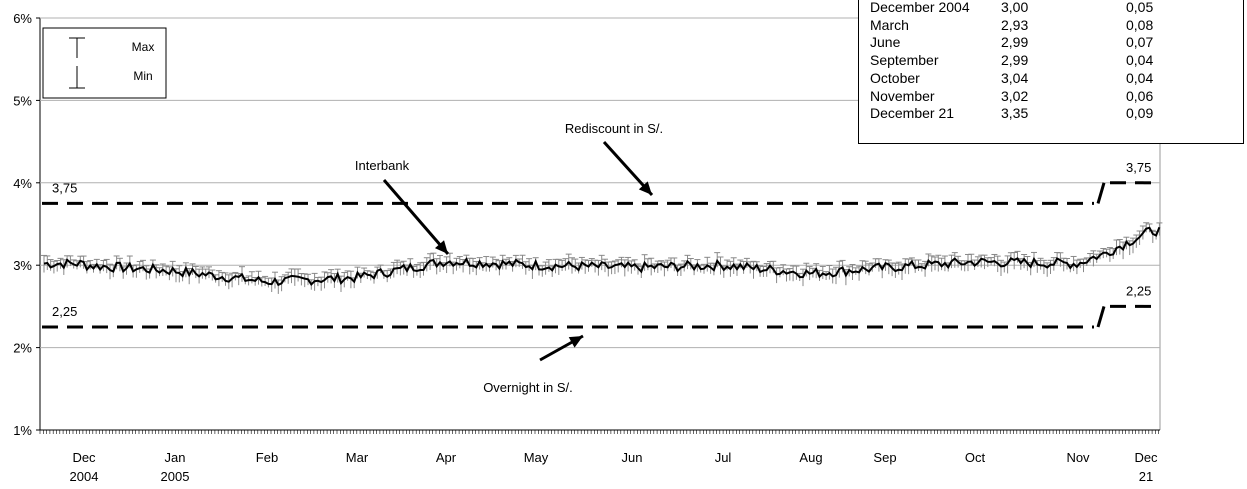  I want to click on x-tick-label: Sep, so click(884, 457).